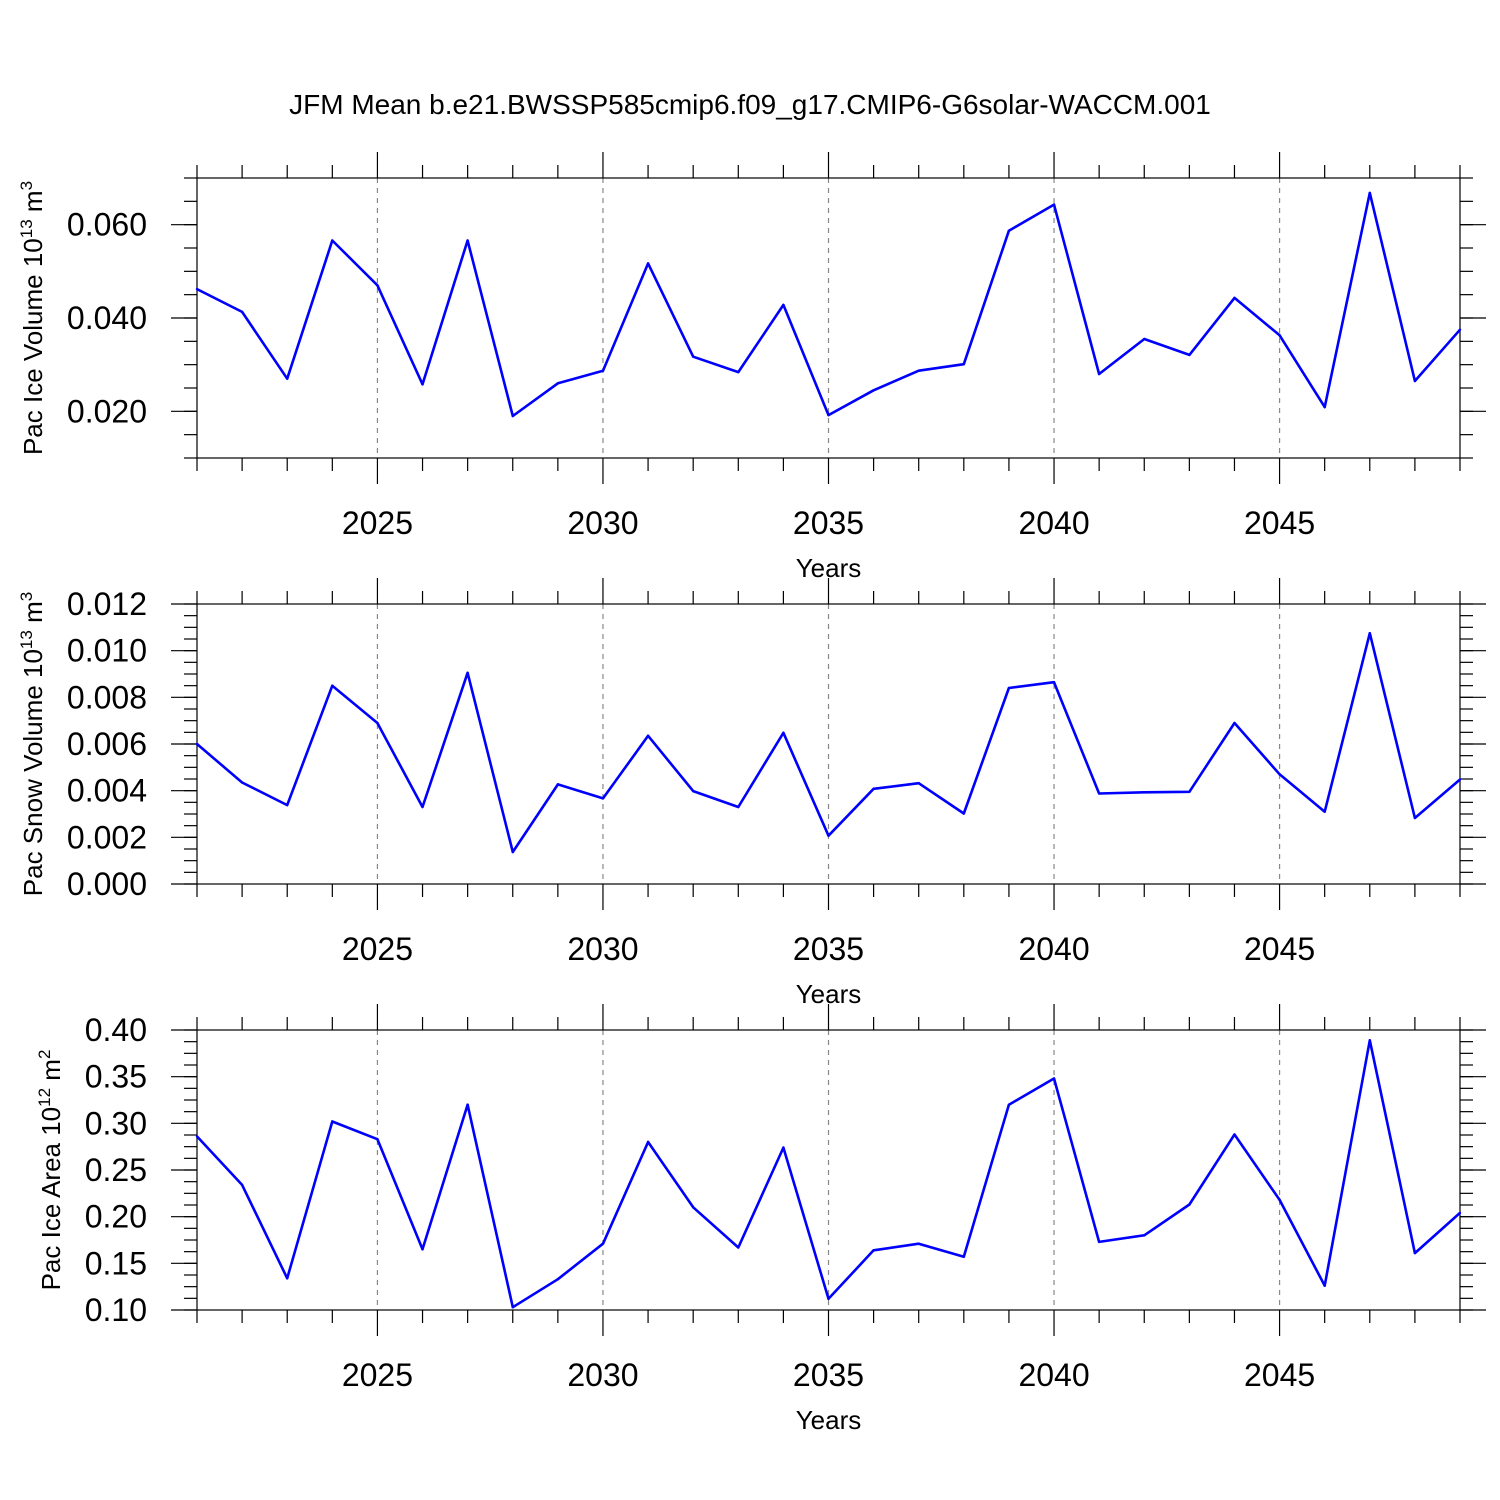 The width and height of the screenshot is (1500, 1500). What do you see at coordinates (116, 1030) in the screenshot?
I see `y-tick-label: 0.40` at bounding box center [116, 1030].